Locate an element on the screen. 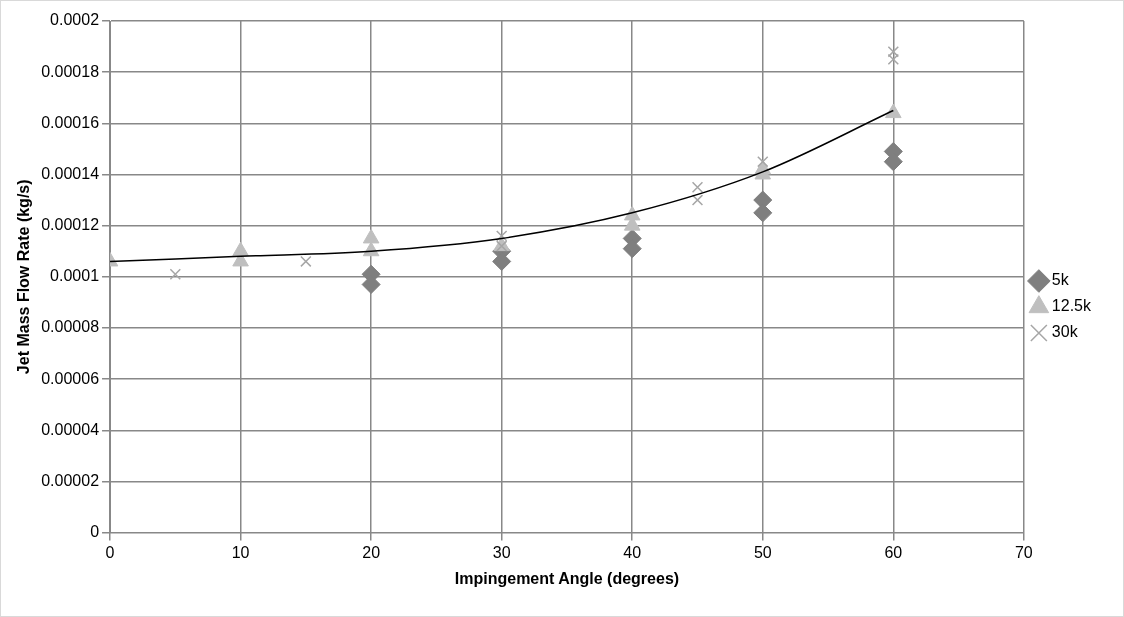 The image size is (1124, 617). x-tick-label: 70 is located at coordinates (1023, 552).